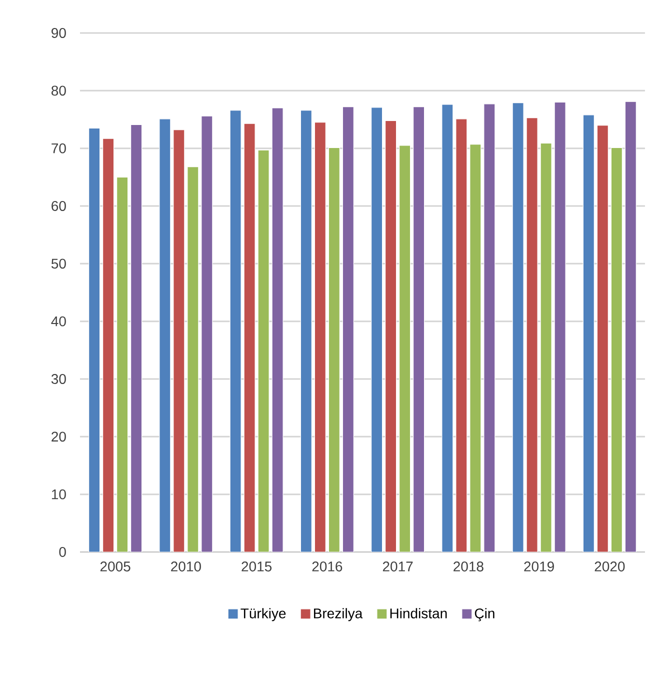 This screenshot has height=675, width=666. I want to click on y-tick-label: 50, so click(58, 263).